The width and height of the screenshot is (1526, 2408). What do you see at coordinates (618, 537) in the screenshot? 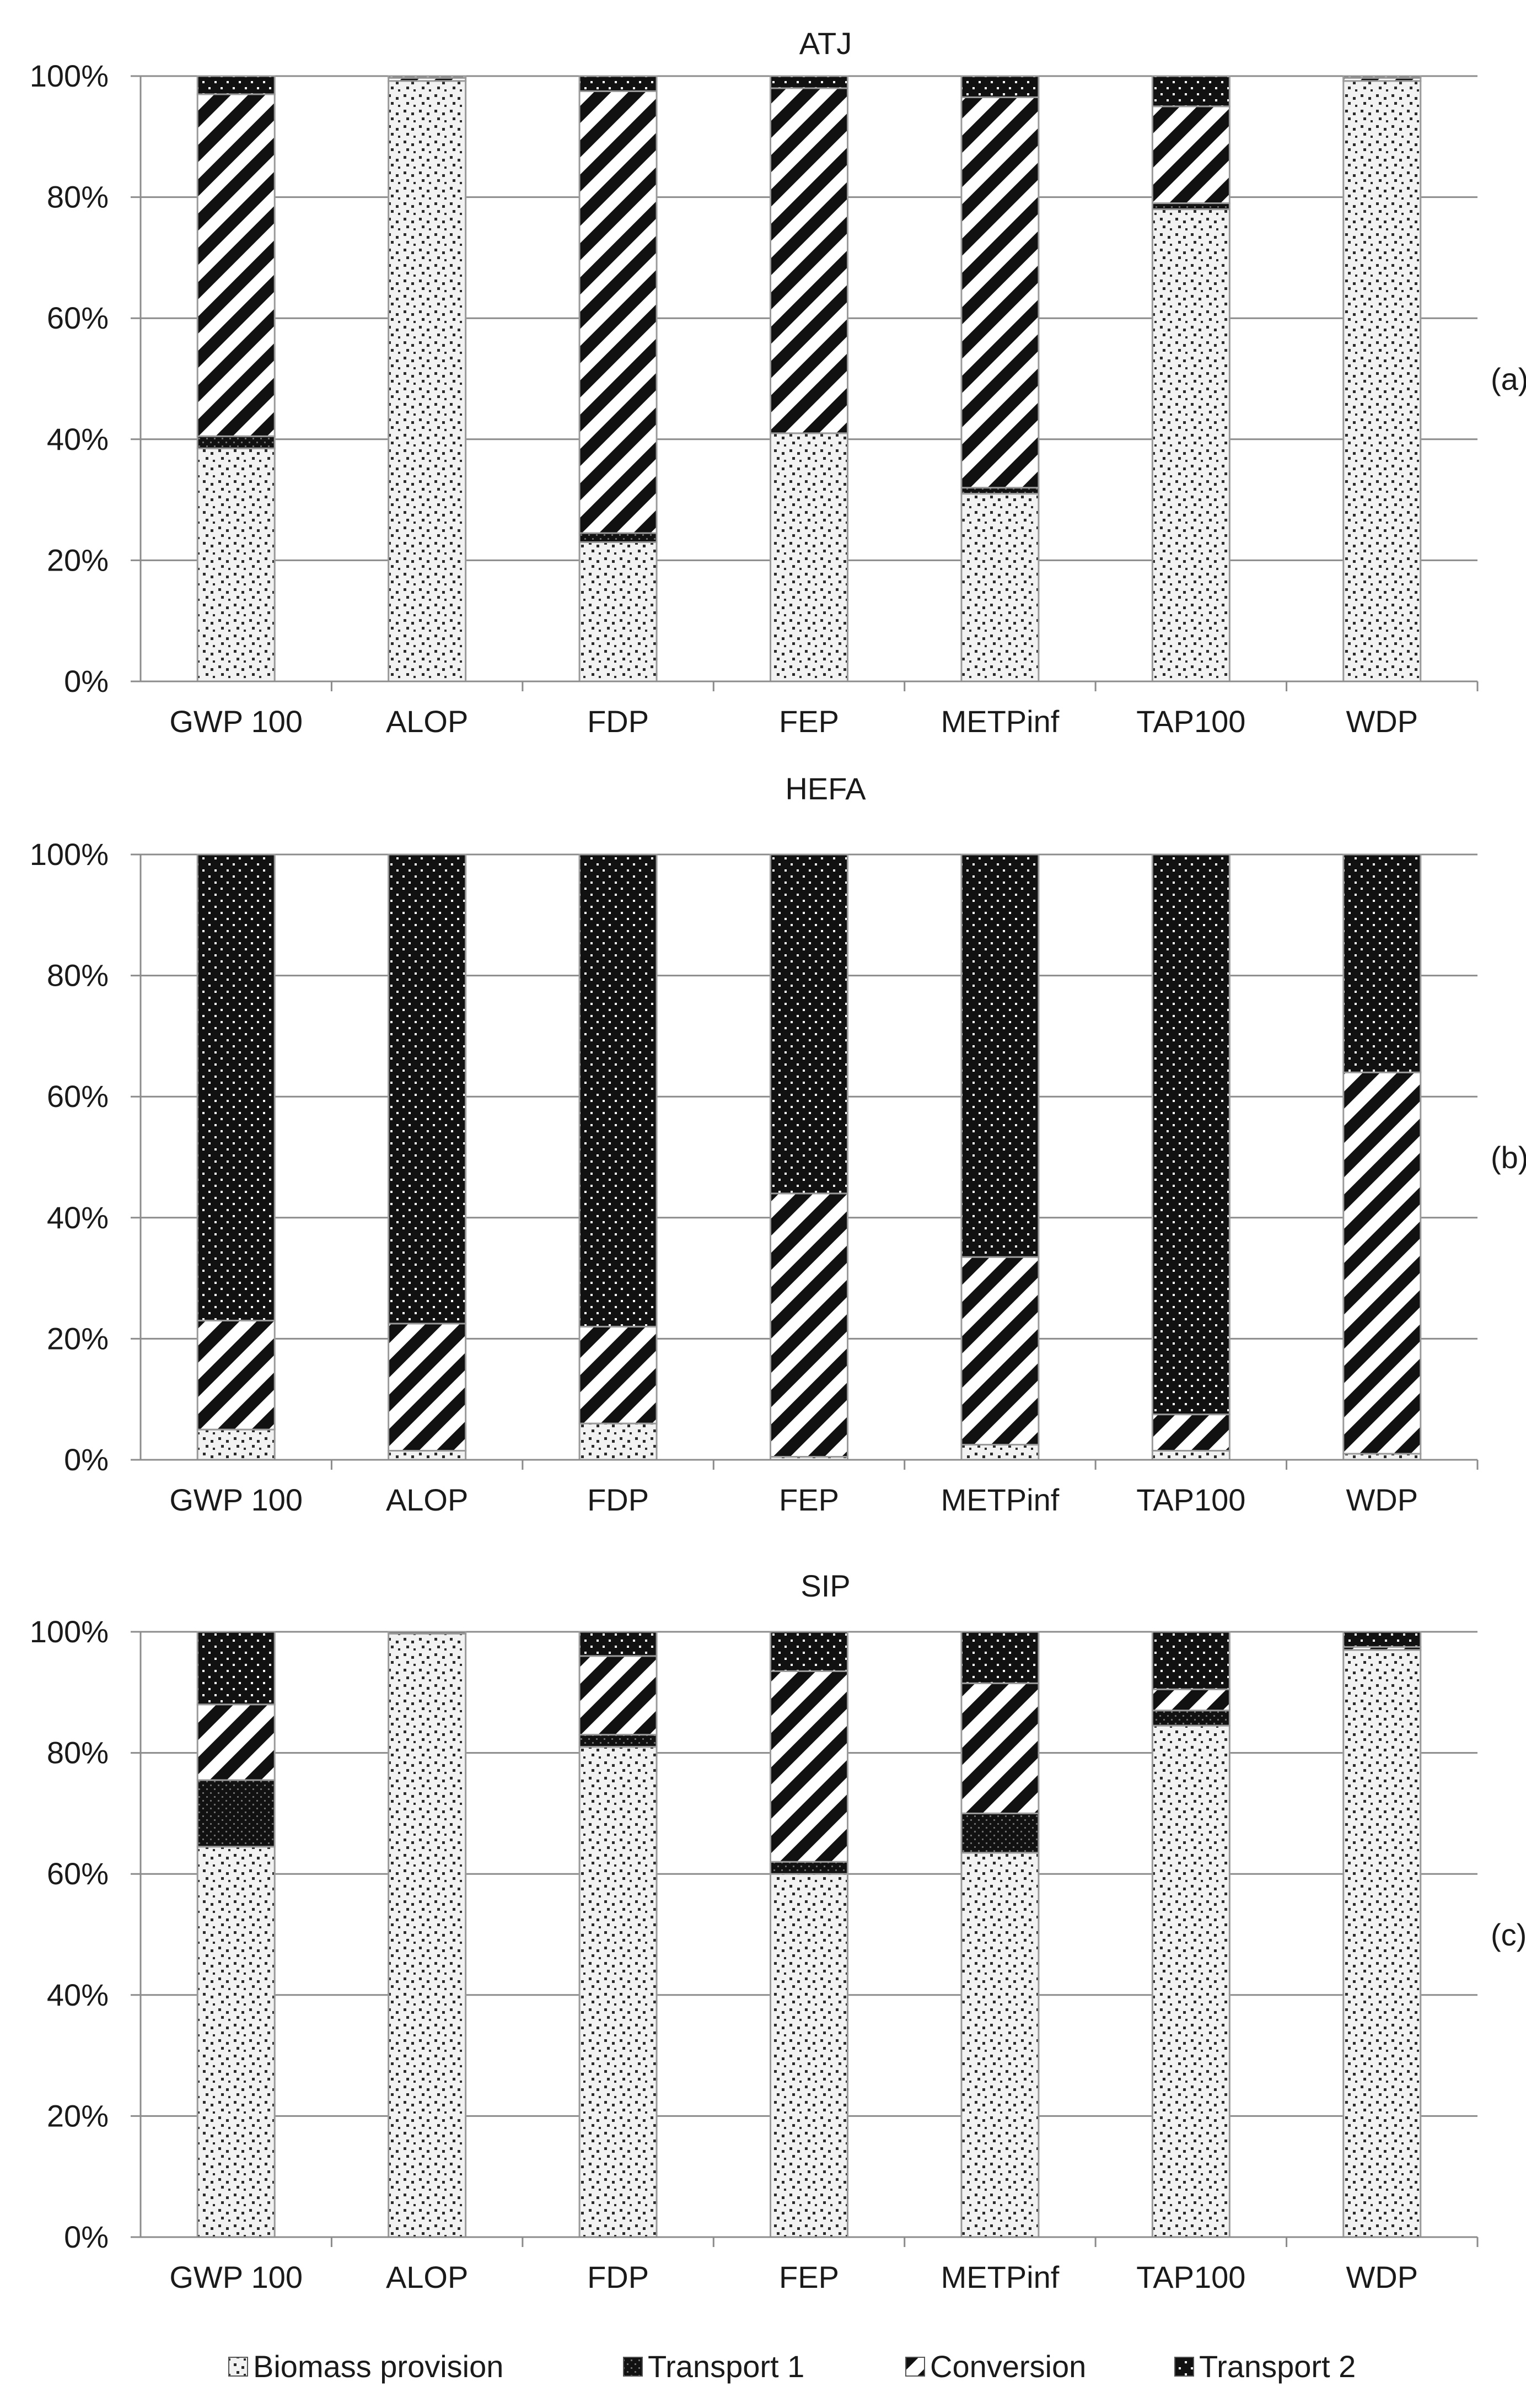
I see `bar-segment-transport-1-fdp` at bounding box center [618, 537].